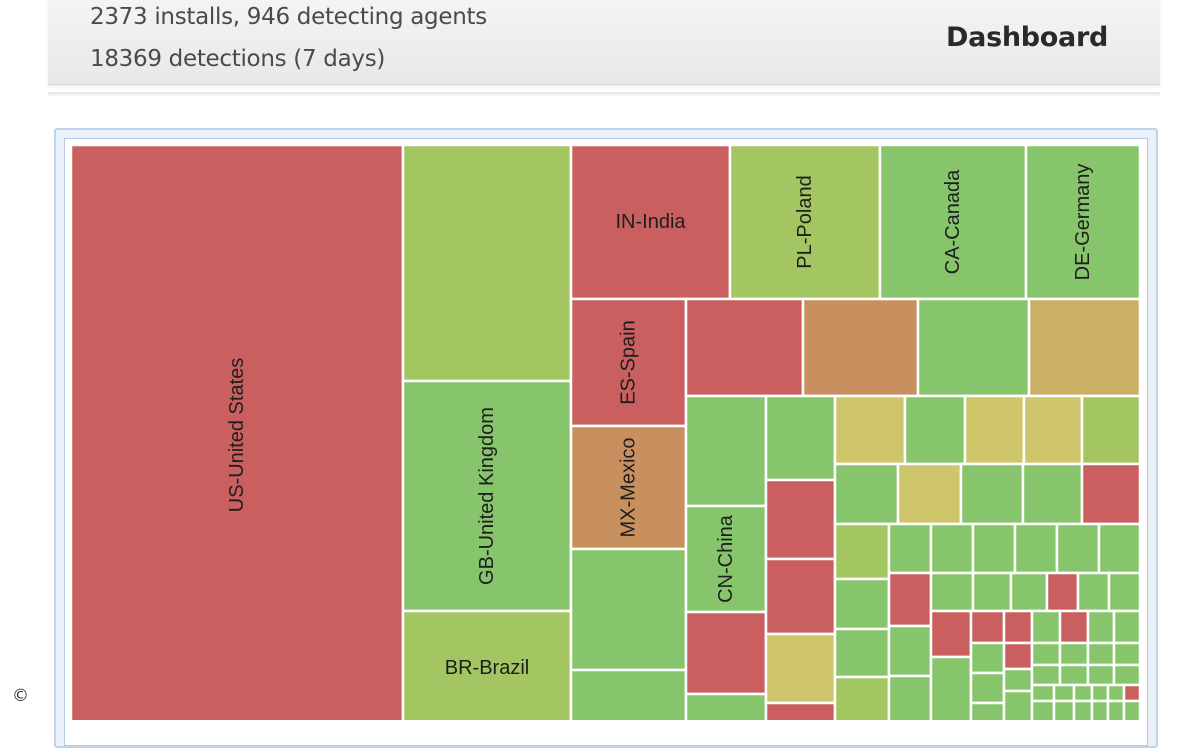  I want to click on treemap-cell-in-india, so click(650, 222).